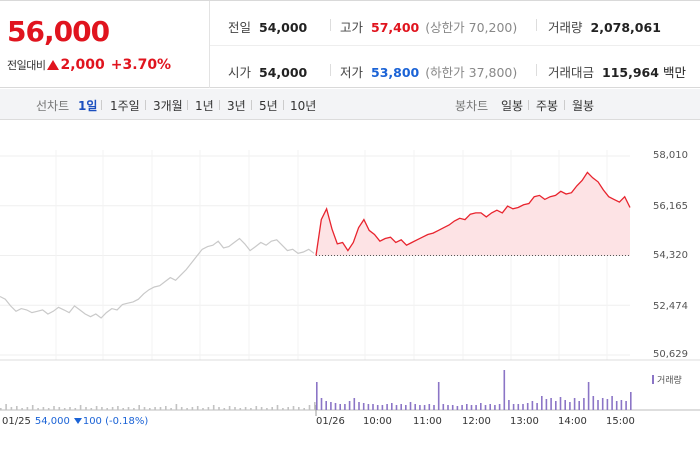 This screenshot has height=450, width=700. Describe the element at coordinates (583, 106) in the screenshot. I see `candle-monthly-tab: 월봉` at that location.